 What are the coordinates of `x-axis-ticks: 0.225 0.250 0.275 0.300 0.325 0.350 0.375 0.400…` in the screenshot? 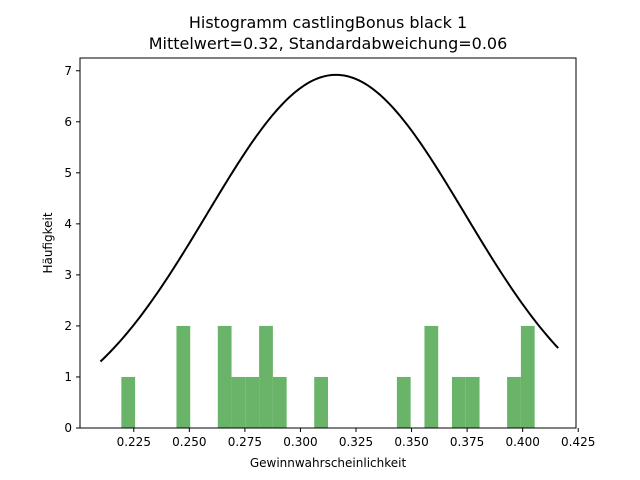 It's located at (356, 438).